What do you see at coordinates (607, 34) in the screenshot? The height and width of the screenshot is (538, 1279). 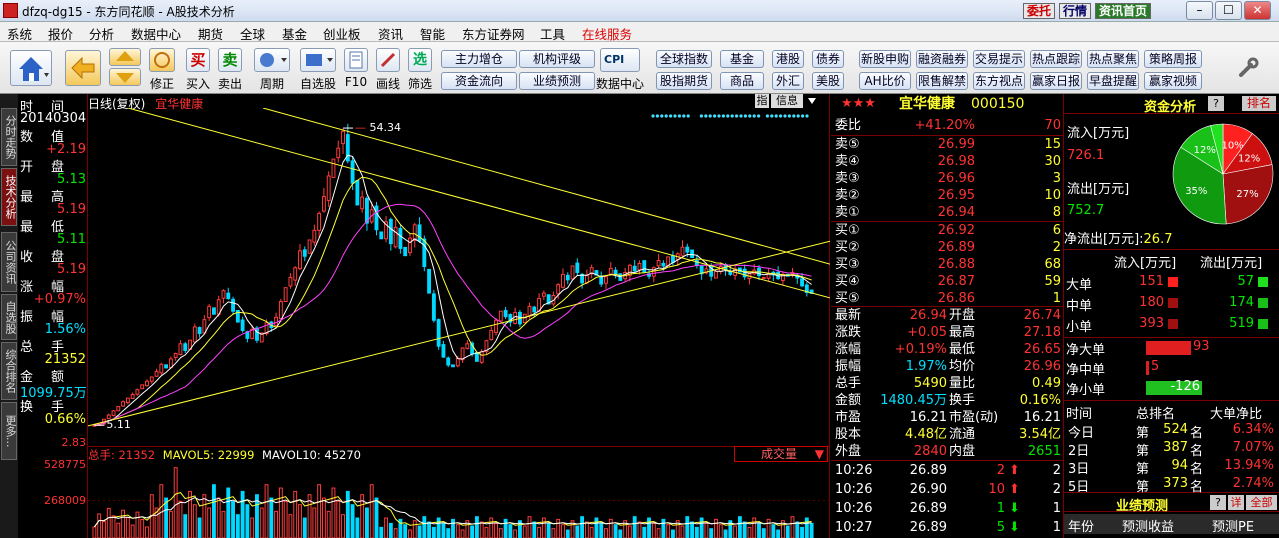 I see `menu-online-service: 在线服务` at bounding box center [607, 34].